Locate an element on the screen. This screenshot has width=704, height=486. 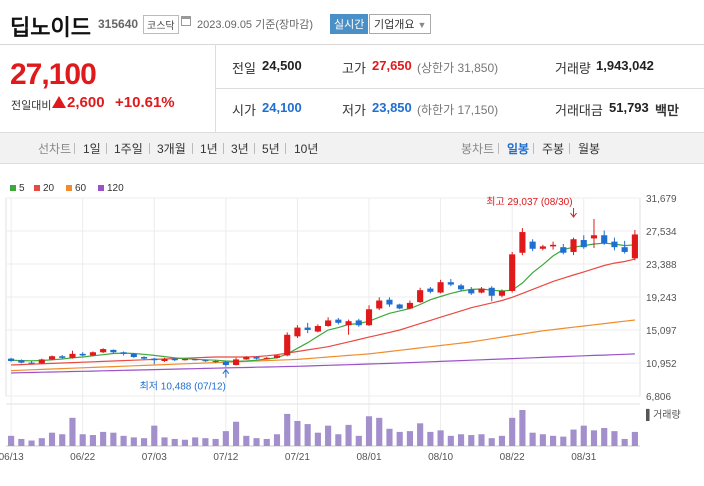
legend-label: 20 is located at coordinates (49, 188).